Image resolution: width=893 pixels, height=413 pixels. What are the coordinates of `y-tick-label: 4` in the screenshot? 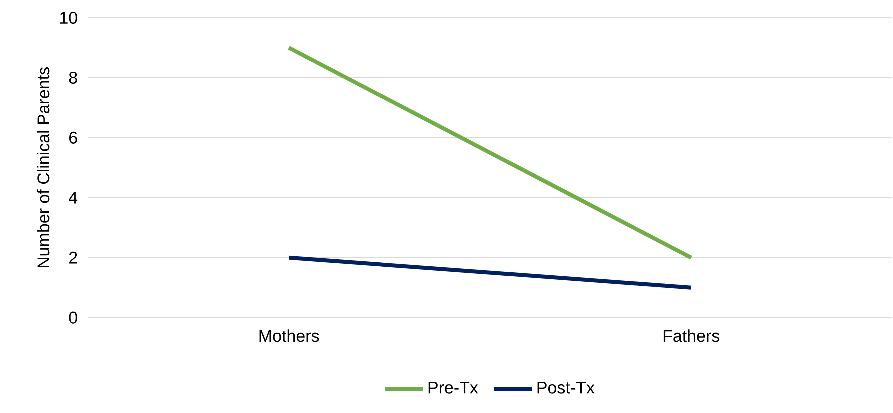 It's located at (73, 198).